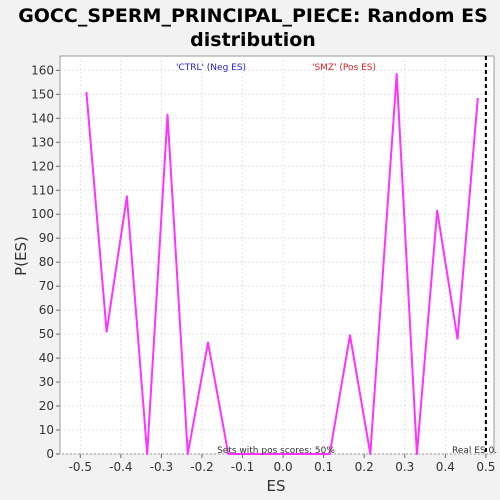  What do you see at coordinates (161, 467) in the screenshot?
I see `x-tick-label: -0.3` at bounding box center [161, 467].